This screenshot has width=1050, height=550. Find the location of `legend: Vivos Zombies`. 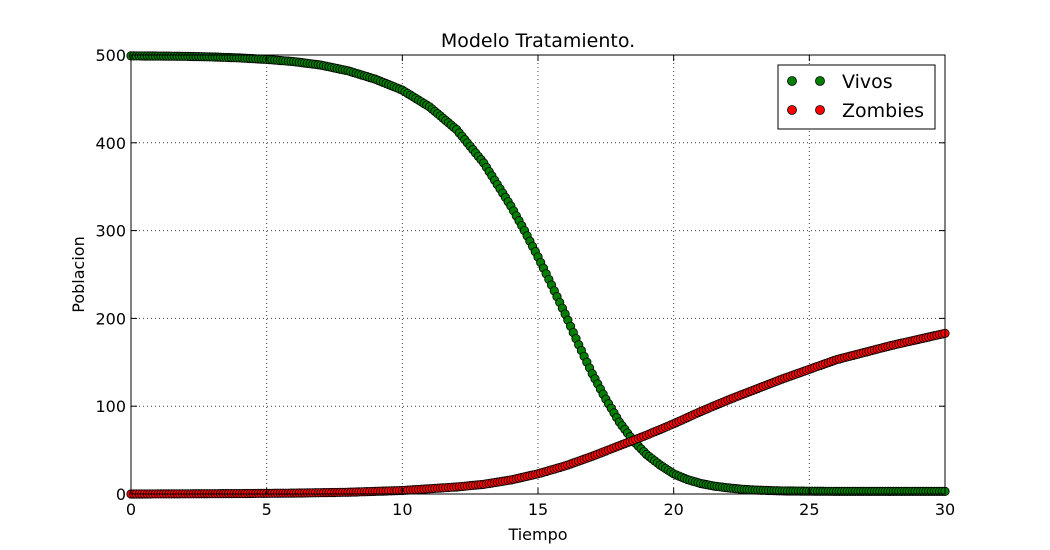

legend: Vivos Zombies is located at coordinates (856, 97).